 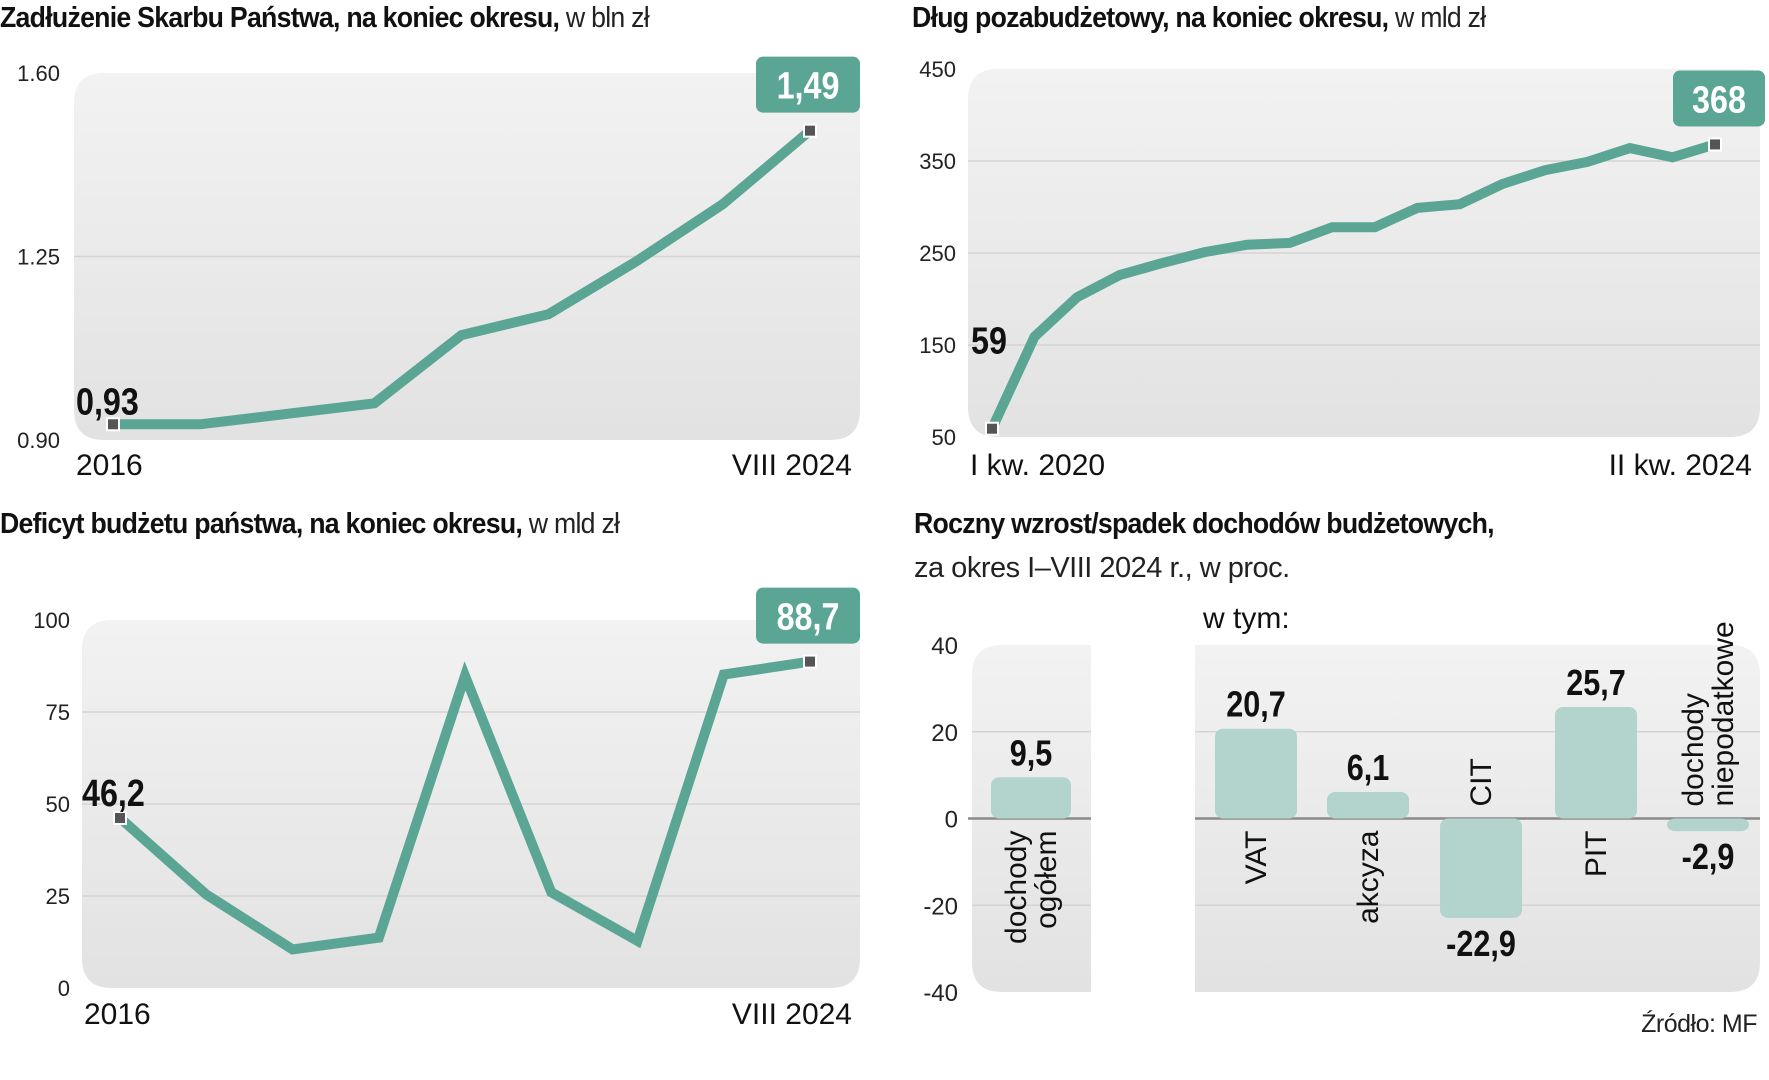 I want to click on chart2-title-text: Dług pozabudżetowy, na koniec okresu,, so click(x=1150, y=18).